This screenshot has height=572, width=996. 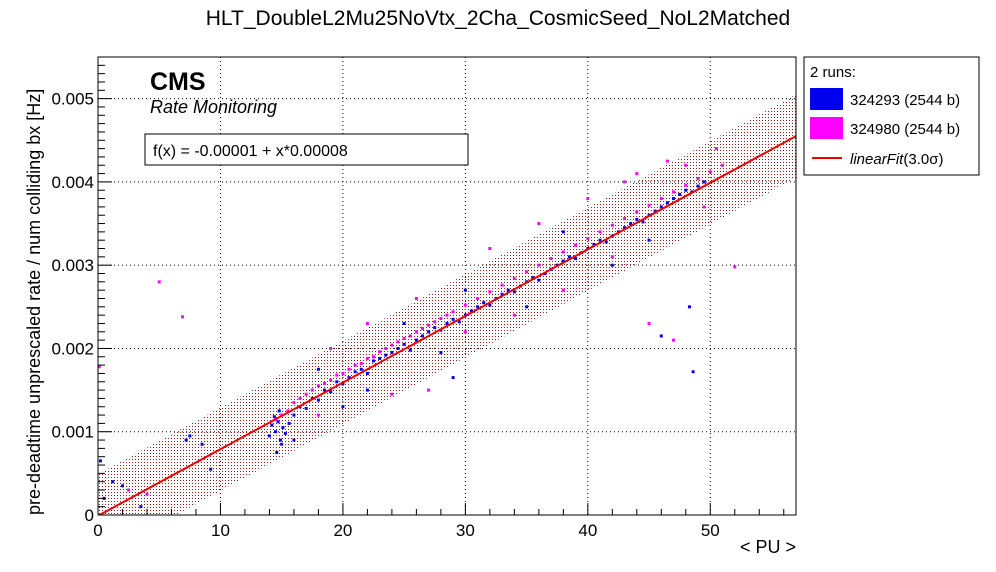 What do you see at coordinates (72, 348) in the screenshot?
I see `y-tick-label-2: 0.002` at bounding box center [72, 348].